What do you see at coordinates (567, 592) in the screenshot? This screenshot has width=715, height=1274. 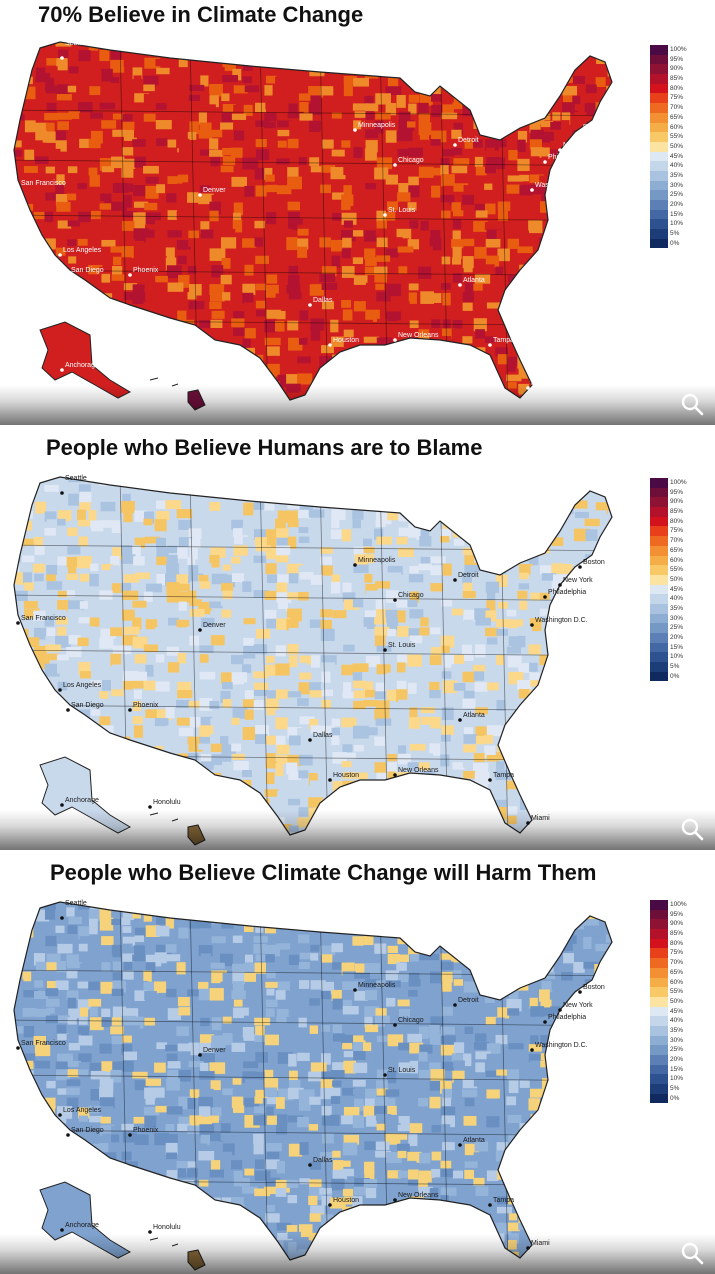 I see `city-label: Philadelphia` at bounding box center [567, 592].